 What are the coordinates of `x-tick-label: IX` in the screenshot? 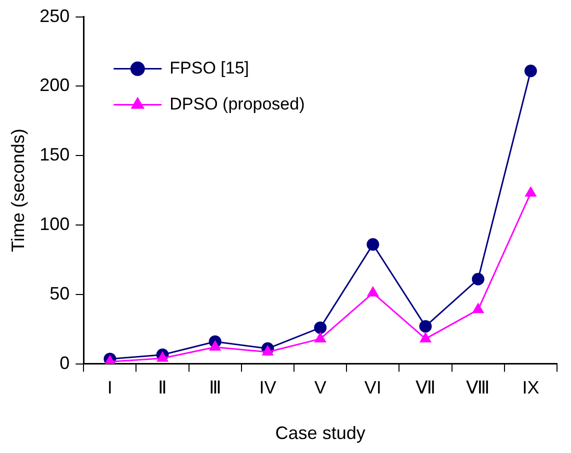 It's located at (531, 388).